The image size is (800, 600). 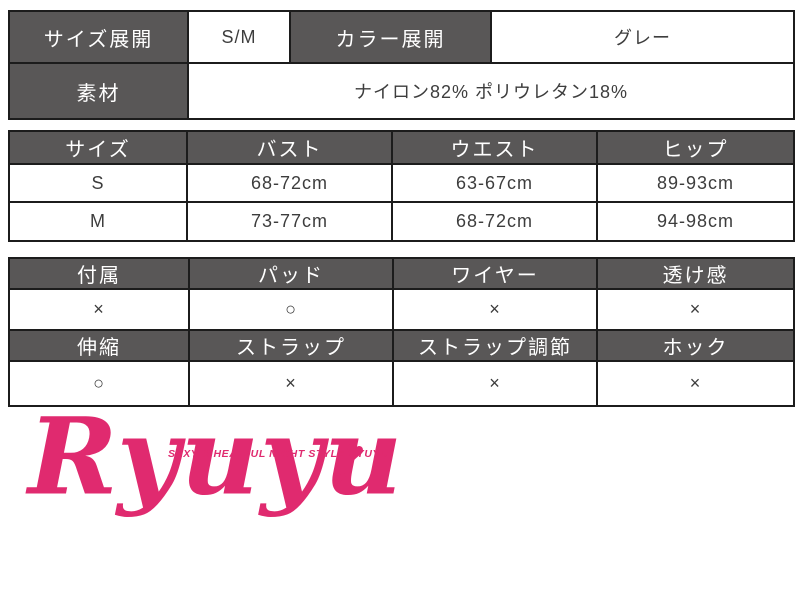 What do you see at coordinates (495, 309) in the screenshot?
I see `wire-value: ×` at bounding box center [495, 309].